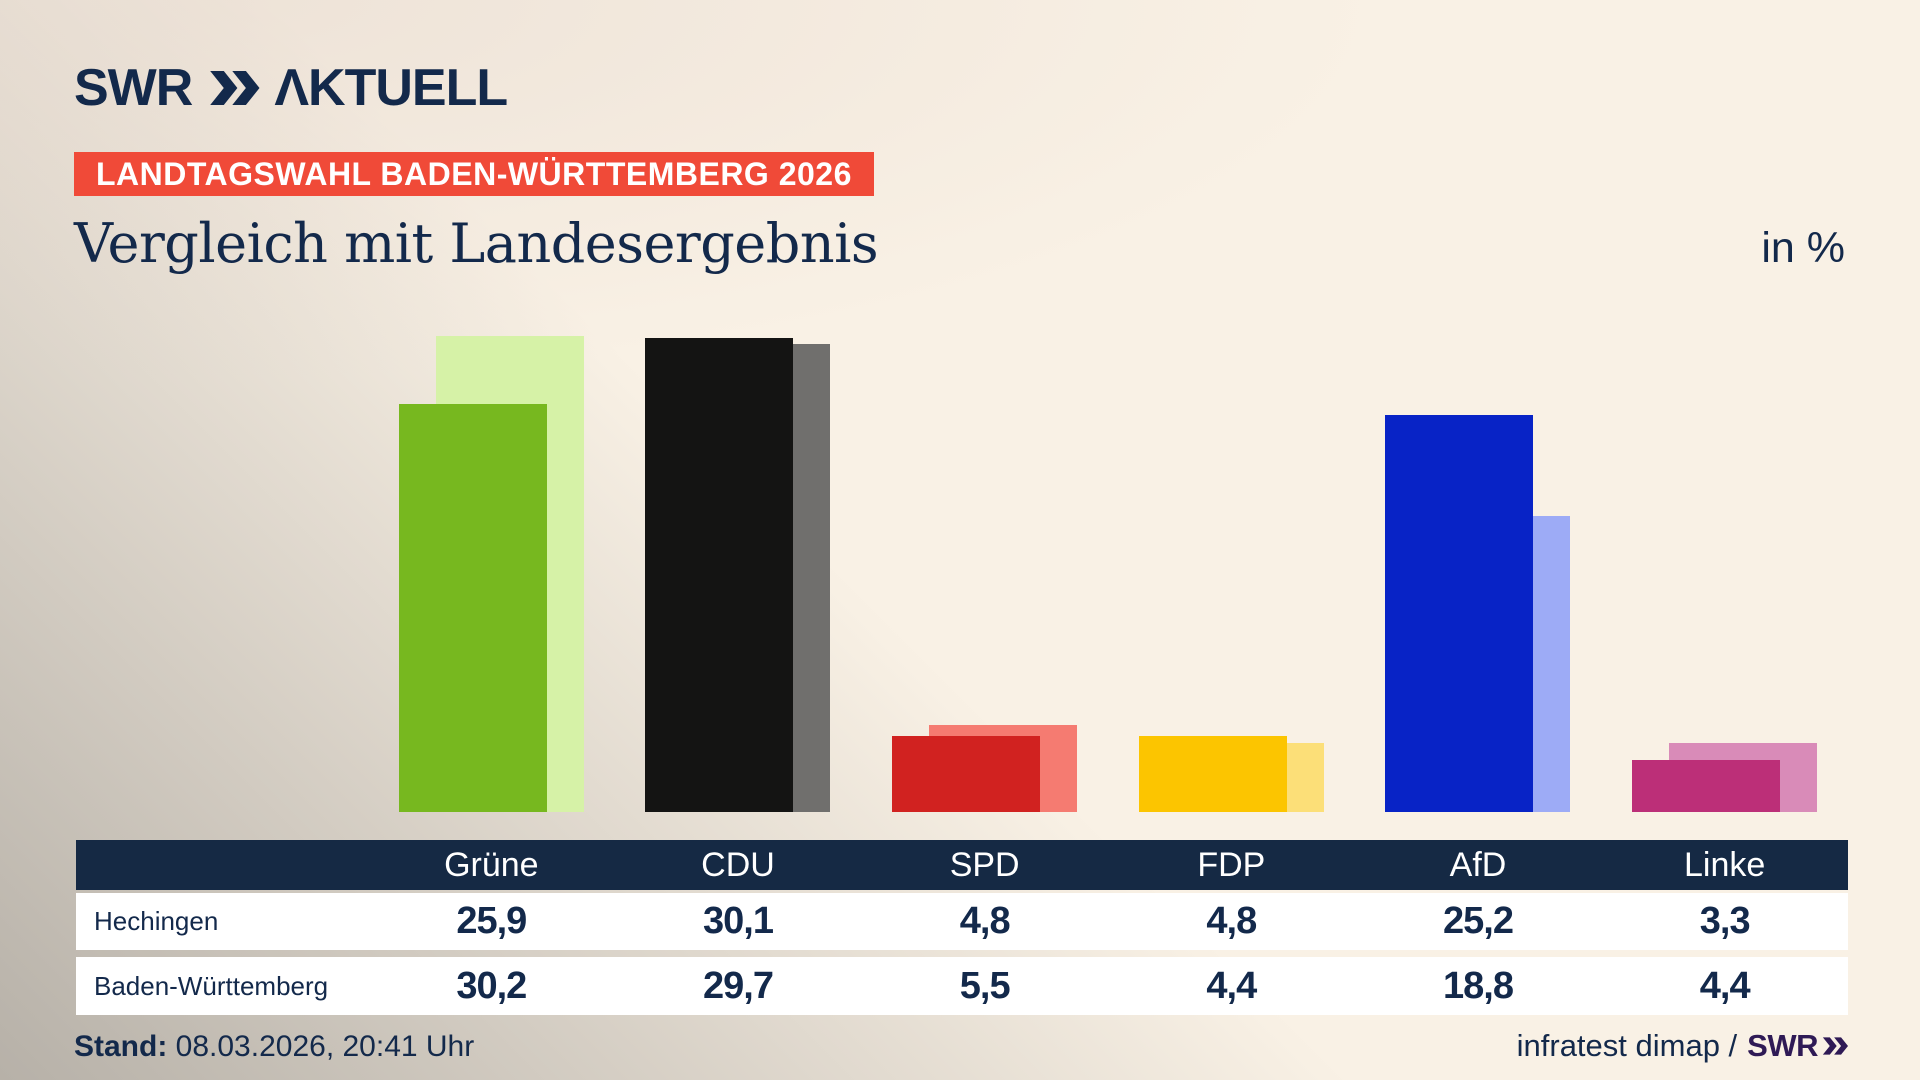  I want to click on value-cell: 25,2, so click(1478, 921).